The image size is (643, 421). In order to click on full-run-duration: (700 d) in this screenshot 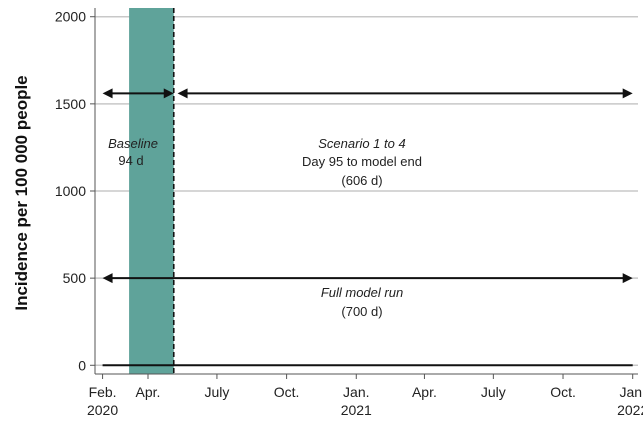, I will do `click(361, 311)`.